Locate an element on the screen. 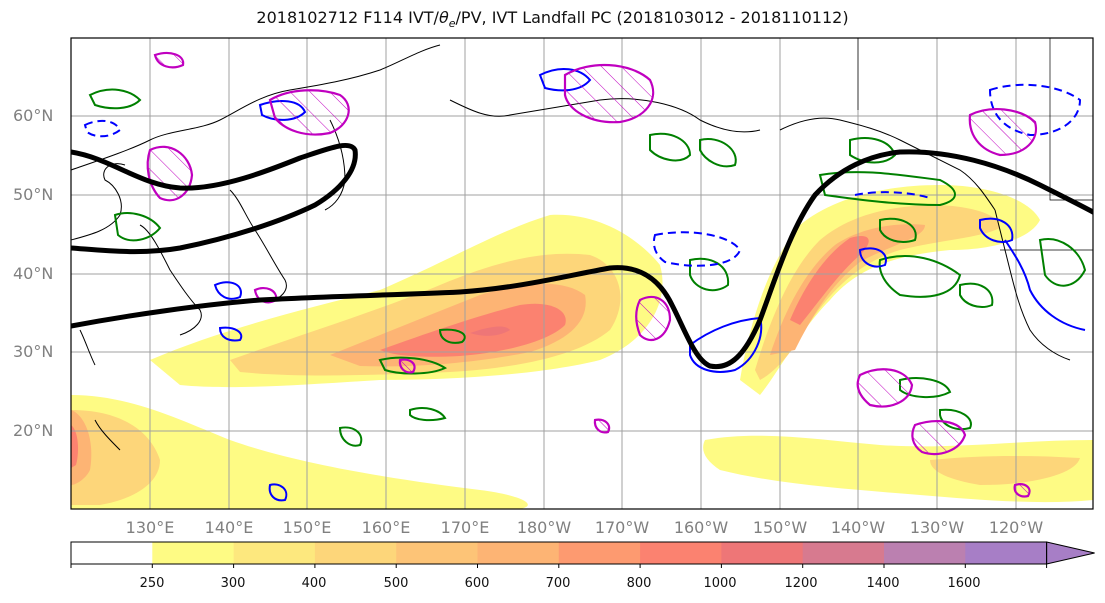 Image resolution: width=1105 pixels, height=603 pixels. lon-label-160e: 160°E is located at coordinates (386, 527).